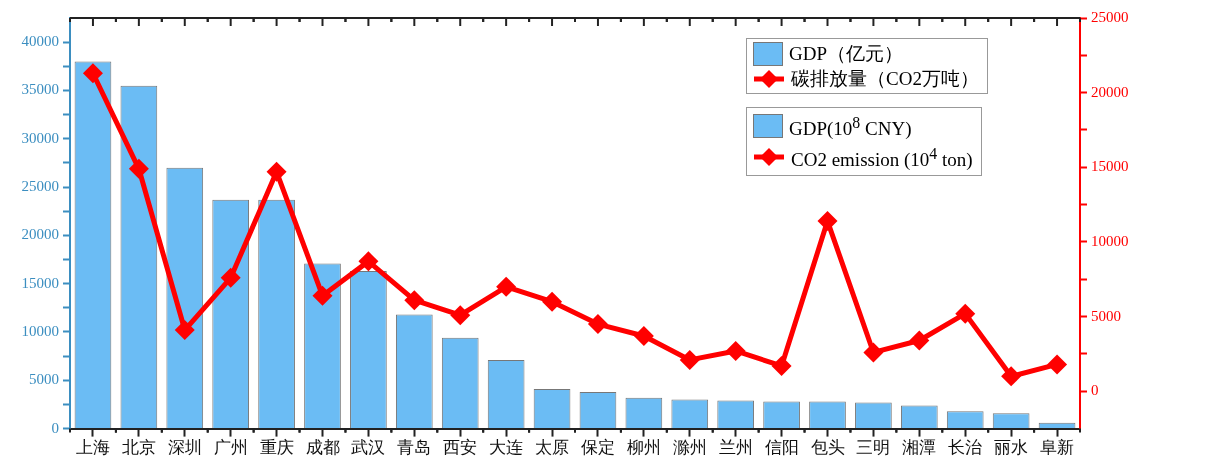 The image size is (1223, 461). I want to click on legend-label: GDP（亿元）, so click(846, 54).